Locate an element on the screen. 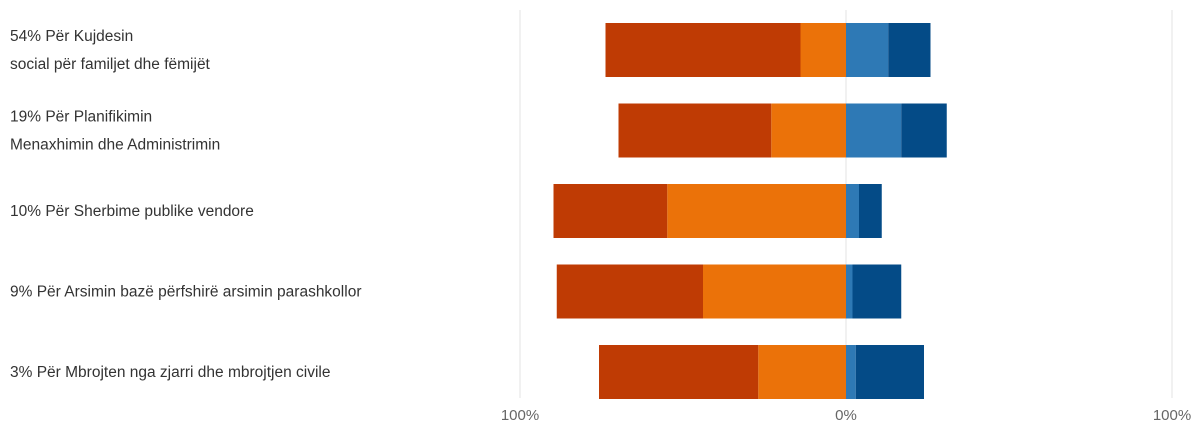 The image size is (1199, 424). category-label-0-line-0: 54% Për Kujdesin is located at coordinates (71, 36).